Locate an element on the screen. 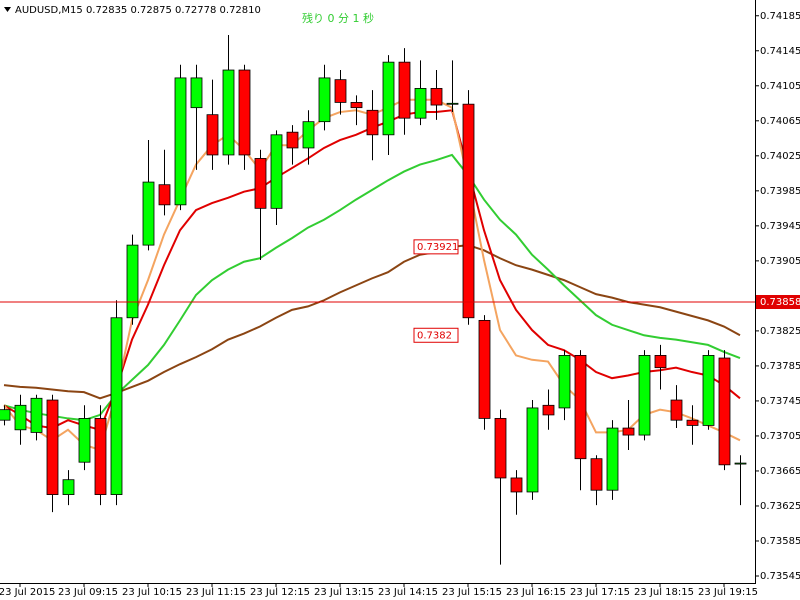  x-tick-label: 23 Jul 12:15 is located at coordinates (280, 592).